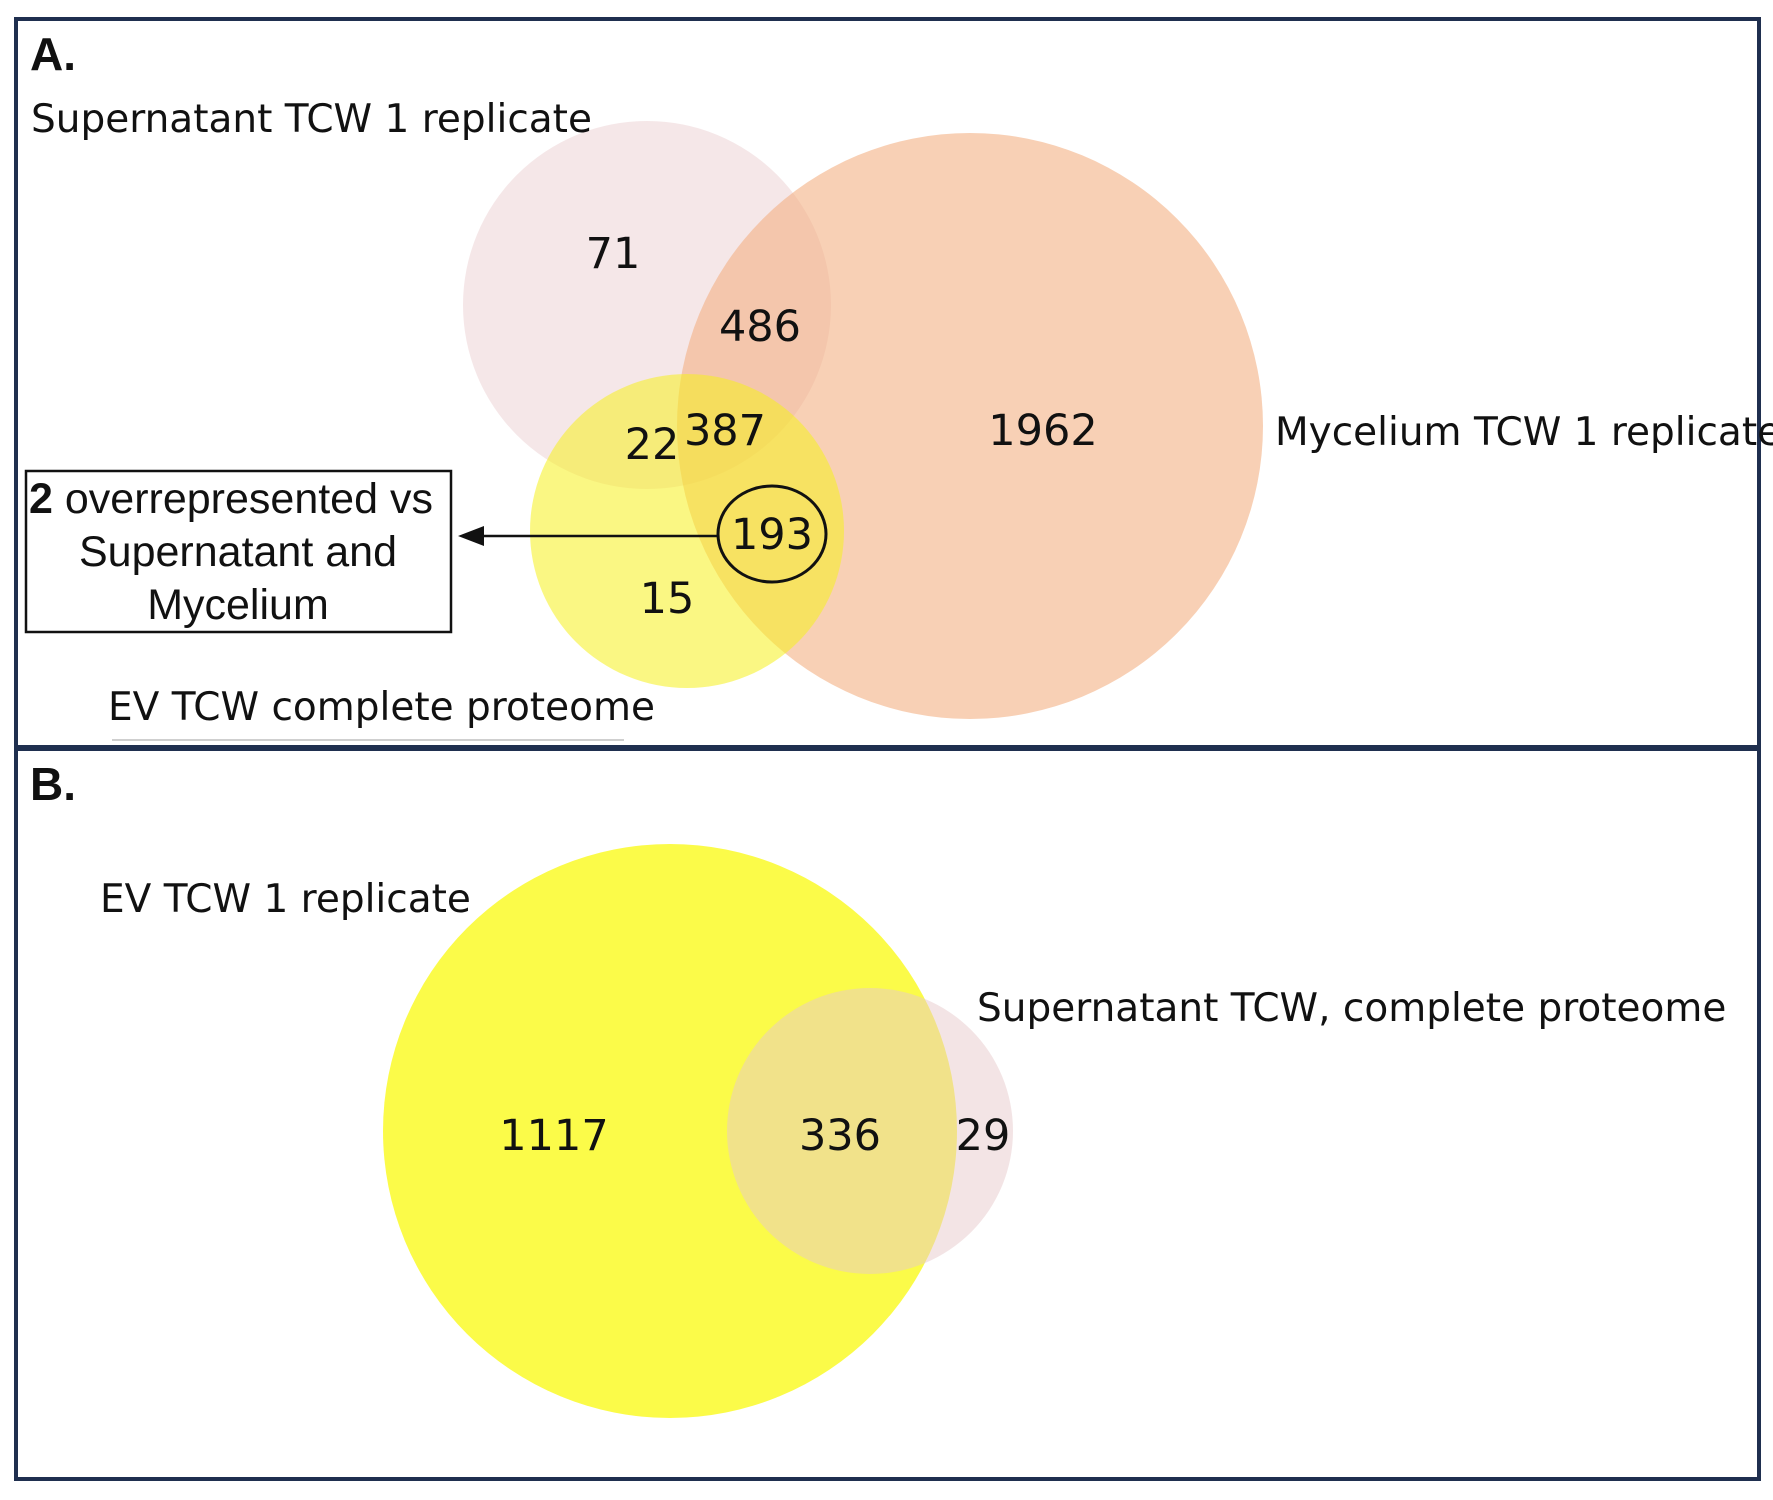 Image resolution: width=1773 pixels, height=1500 pixels. I want to click on ev-circle-a, so click(687, 531).